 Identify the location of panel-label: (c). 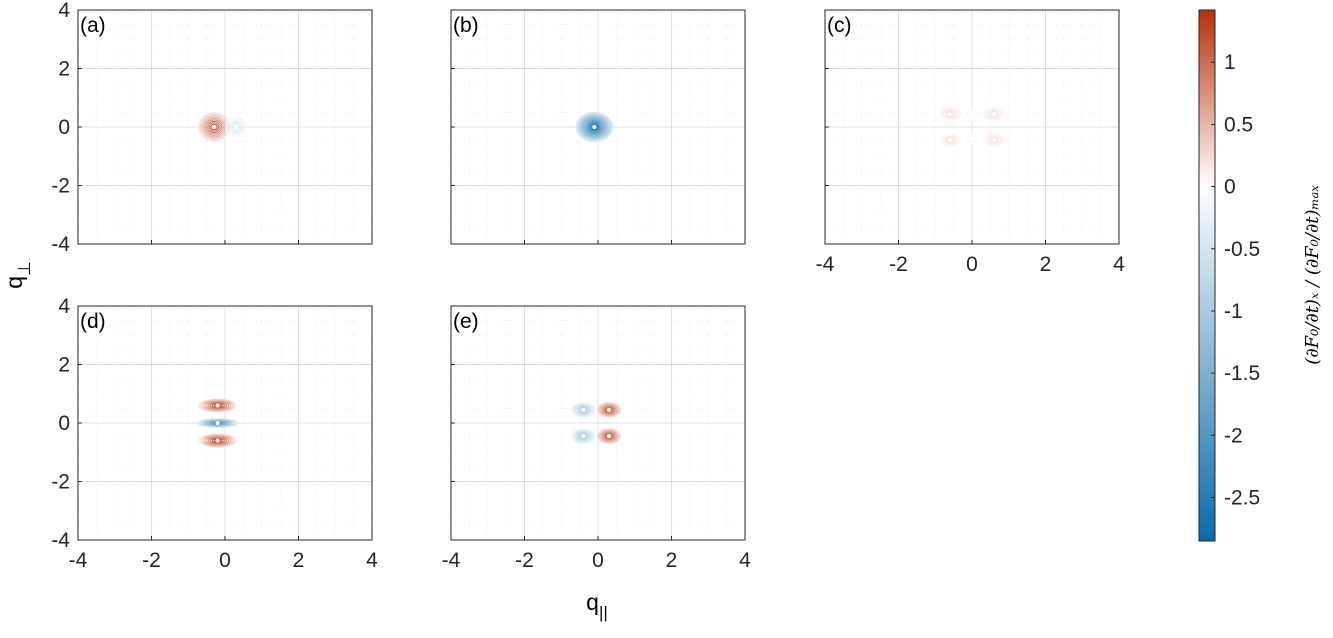
(839, 25).